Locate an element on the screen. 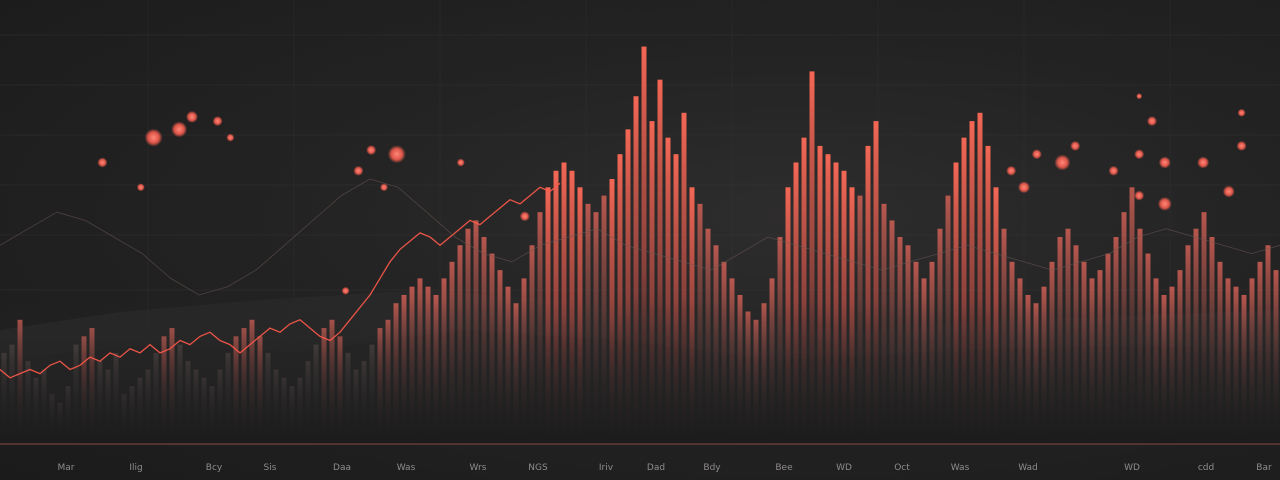  x-tick-label: cdd is located at coordinates (1206, 468).